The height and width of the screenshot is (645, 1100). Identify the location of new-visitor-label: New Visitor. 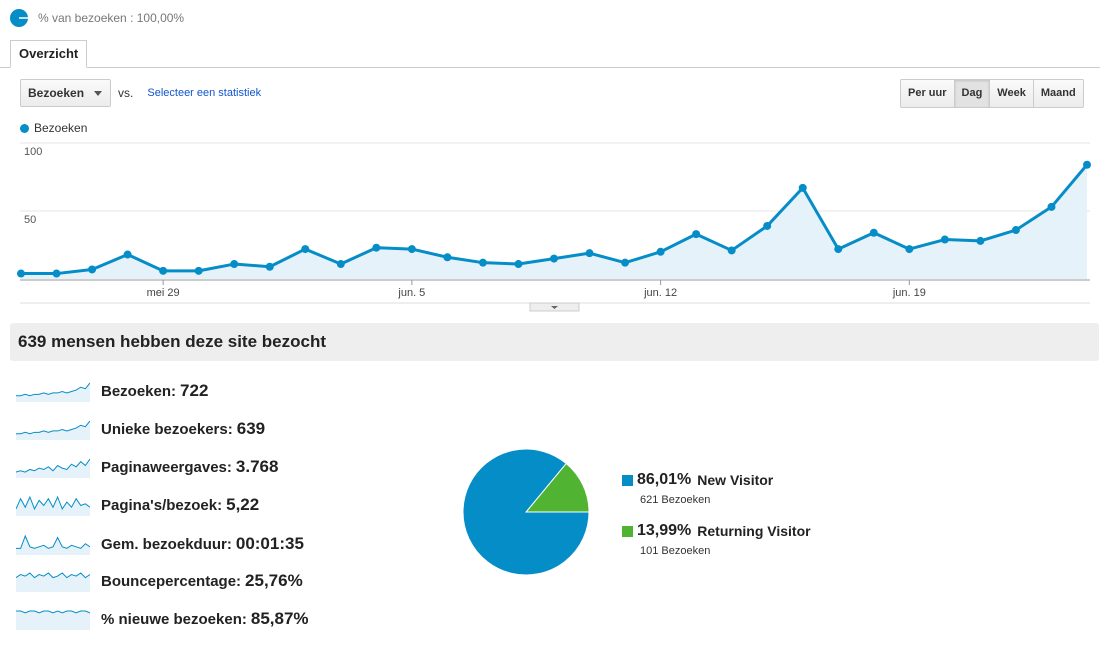
(735, 480).